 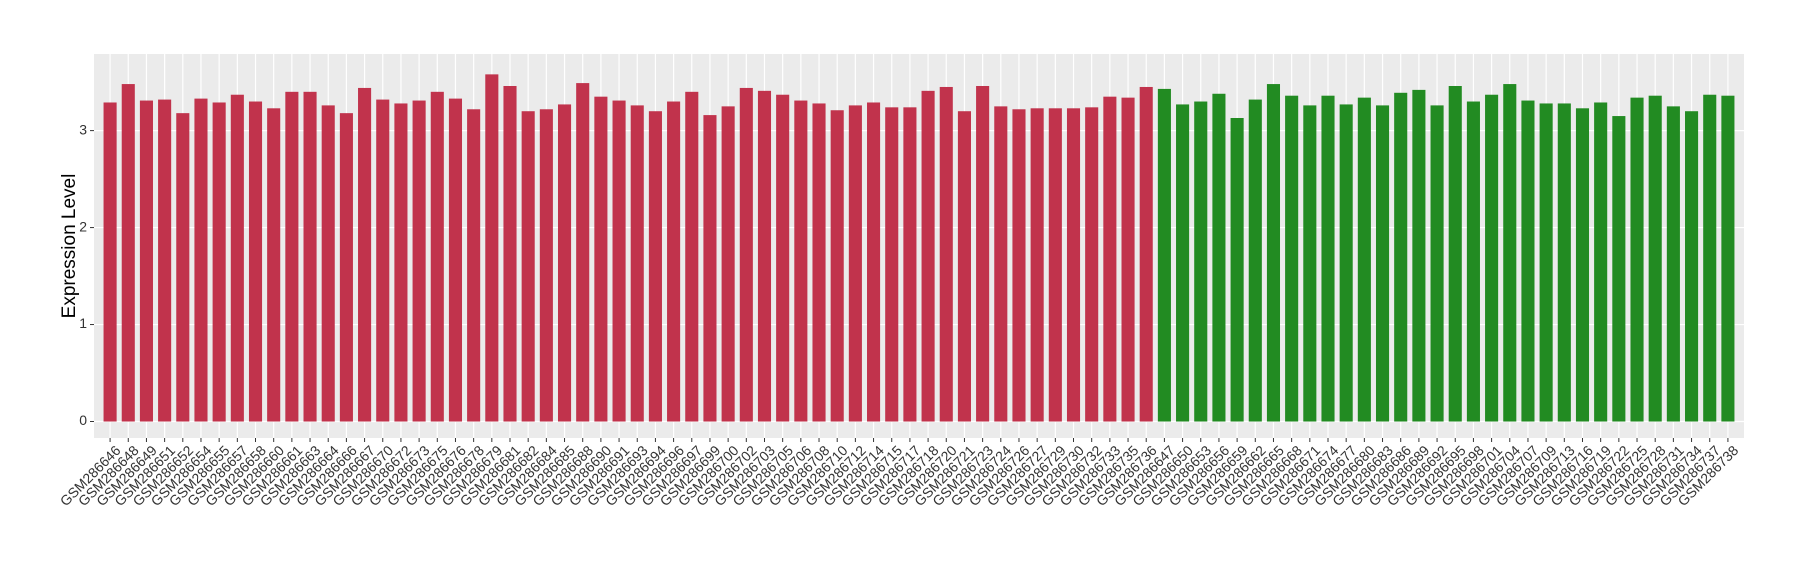 What do you see at coordinates (83, 226) in the screenshot?
I see `y-tick-label: 2` at bounding box center [83, 226].